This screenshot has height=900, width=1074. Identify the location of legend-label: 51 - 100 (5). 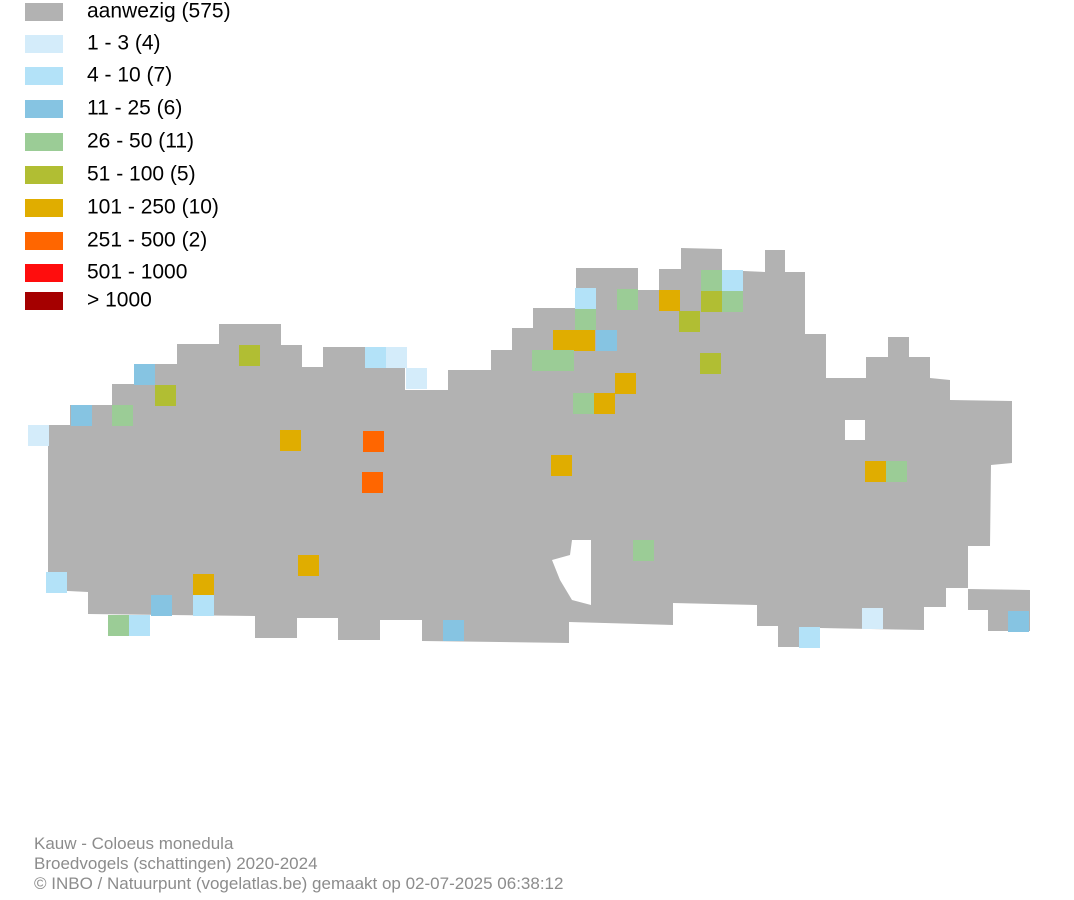
(141, 174).